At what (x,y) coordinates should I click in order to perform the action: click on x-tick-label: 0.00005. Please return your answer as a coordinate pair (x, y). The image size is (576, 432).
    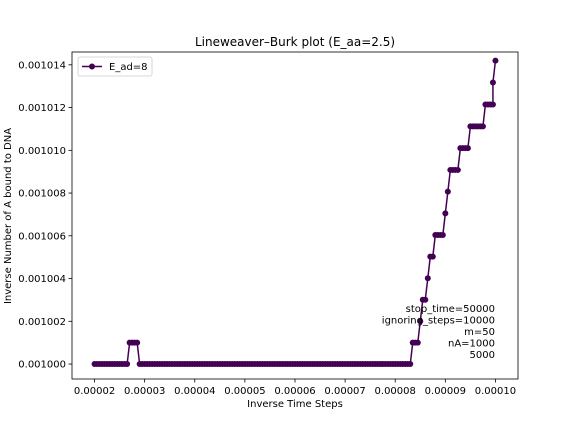
    Looking at the image, I should click on (244, 391).